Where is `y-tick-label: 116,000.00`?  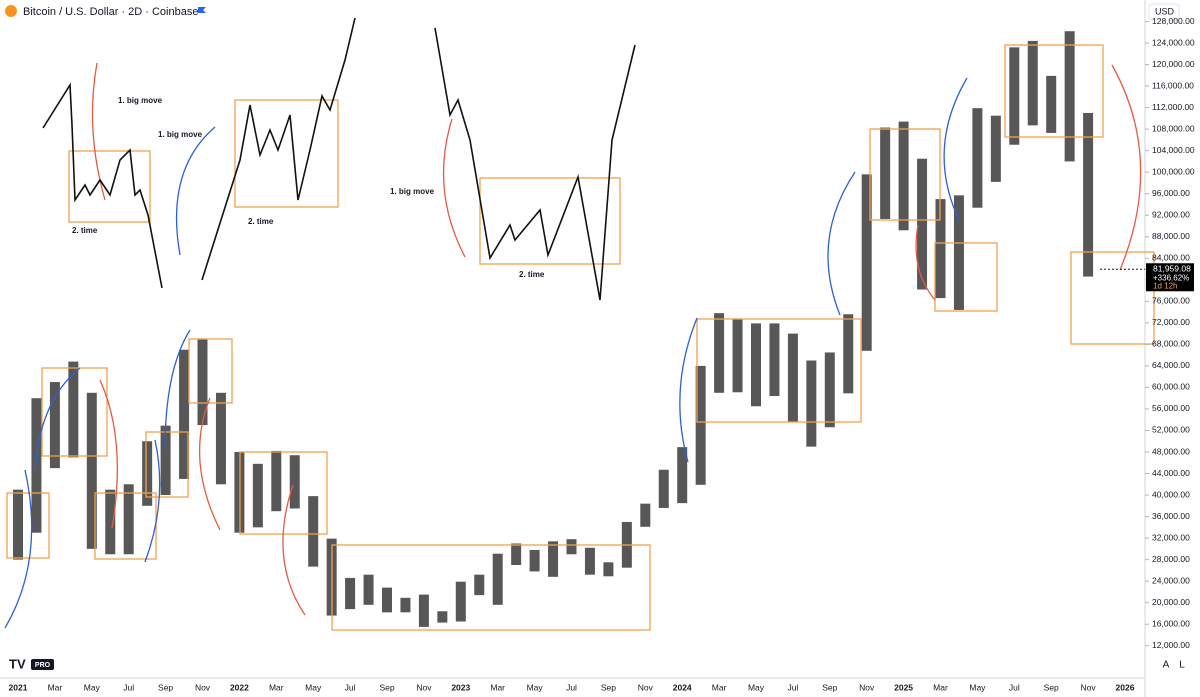
y-tick-label: 116,000.00 is located at coordinates (1173, 85).